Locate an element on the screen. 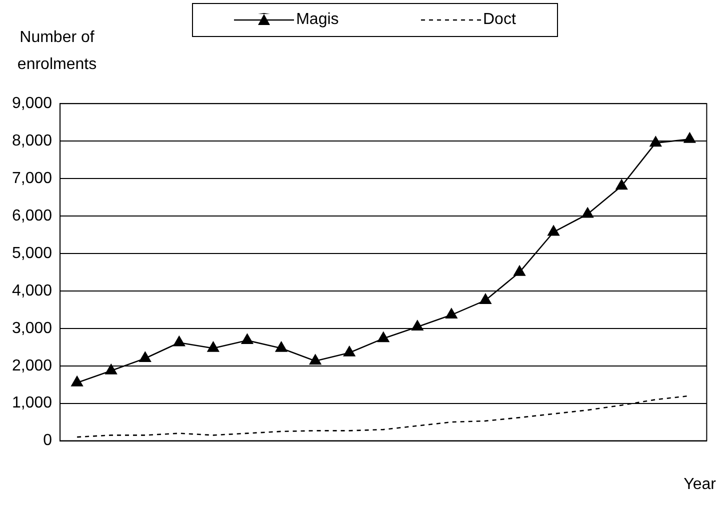  y-tick-label: 3,000 is located at coordinates (32, 328).